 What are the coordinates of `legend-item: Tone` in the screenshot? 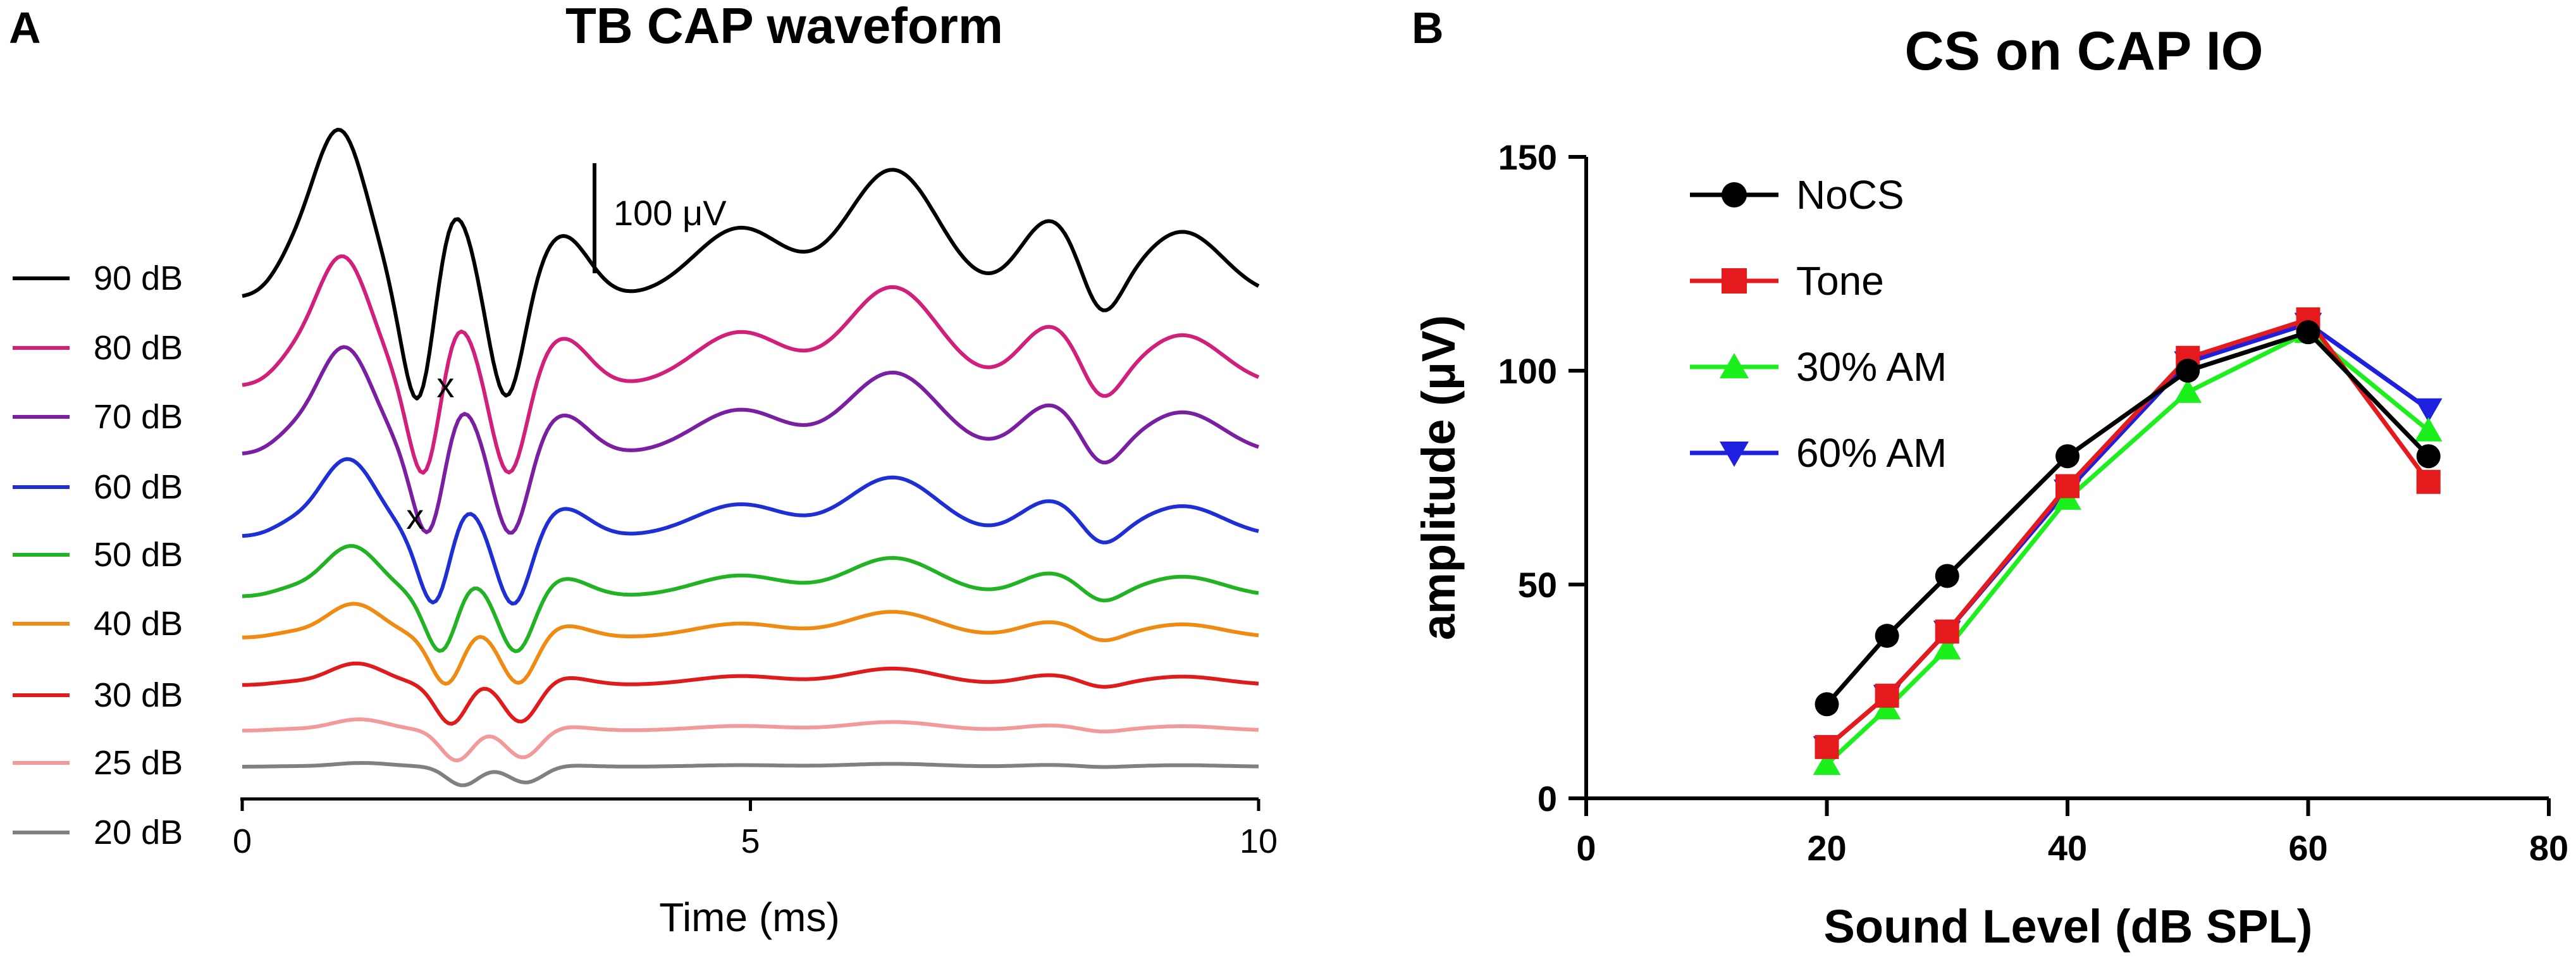 It's located at (1787, 281).